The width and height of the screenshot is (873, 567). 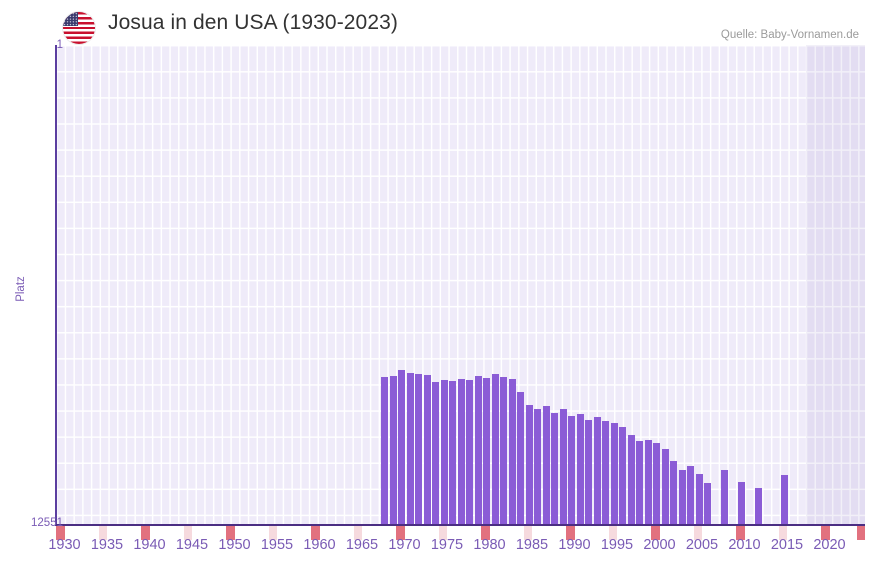 I want to click on x-axis-tick-label: 1995, so click(x=617, y=545).